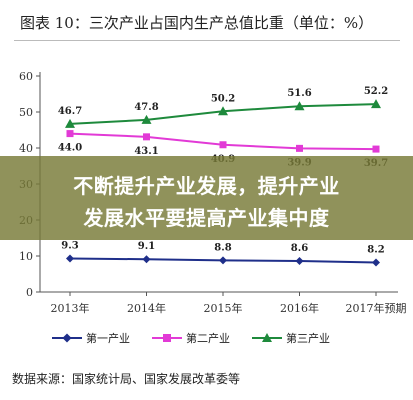 Image resolution: width=413 pixels, height=400 pixels. Describe the element at coordinates (222, 247) in the screenshot. I see `data-label: 8.8` at that location.